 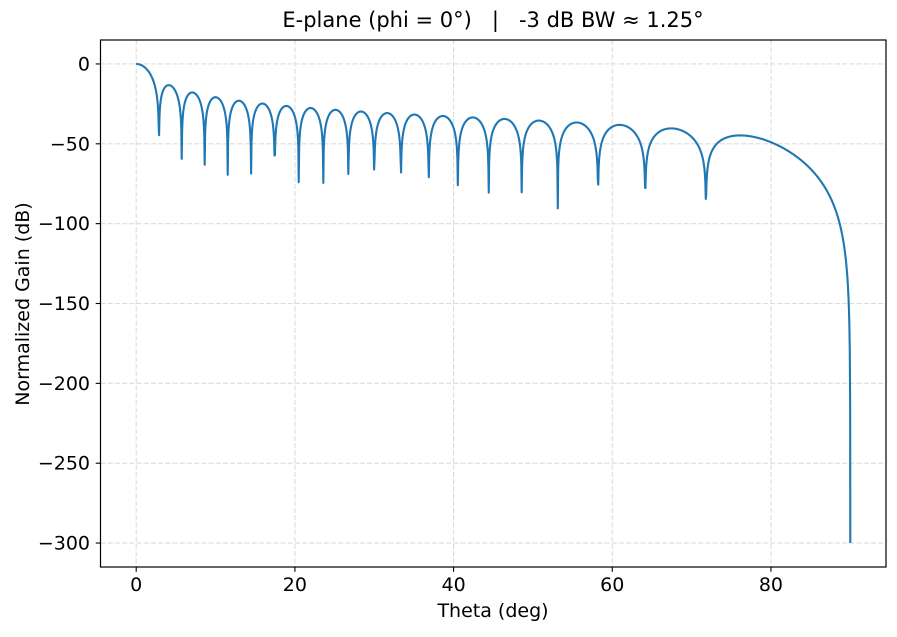 What do you see at coordinates (493, 20) in the screenshot?
I see `chart-title: E-plane (phi = 0°) | -3 dB BW ≈ 1.25°` at bounding box center [493, 20].